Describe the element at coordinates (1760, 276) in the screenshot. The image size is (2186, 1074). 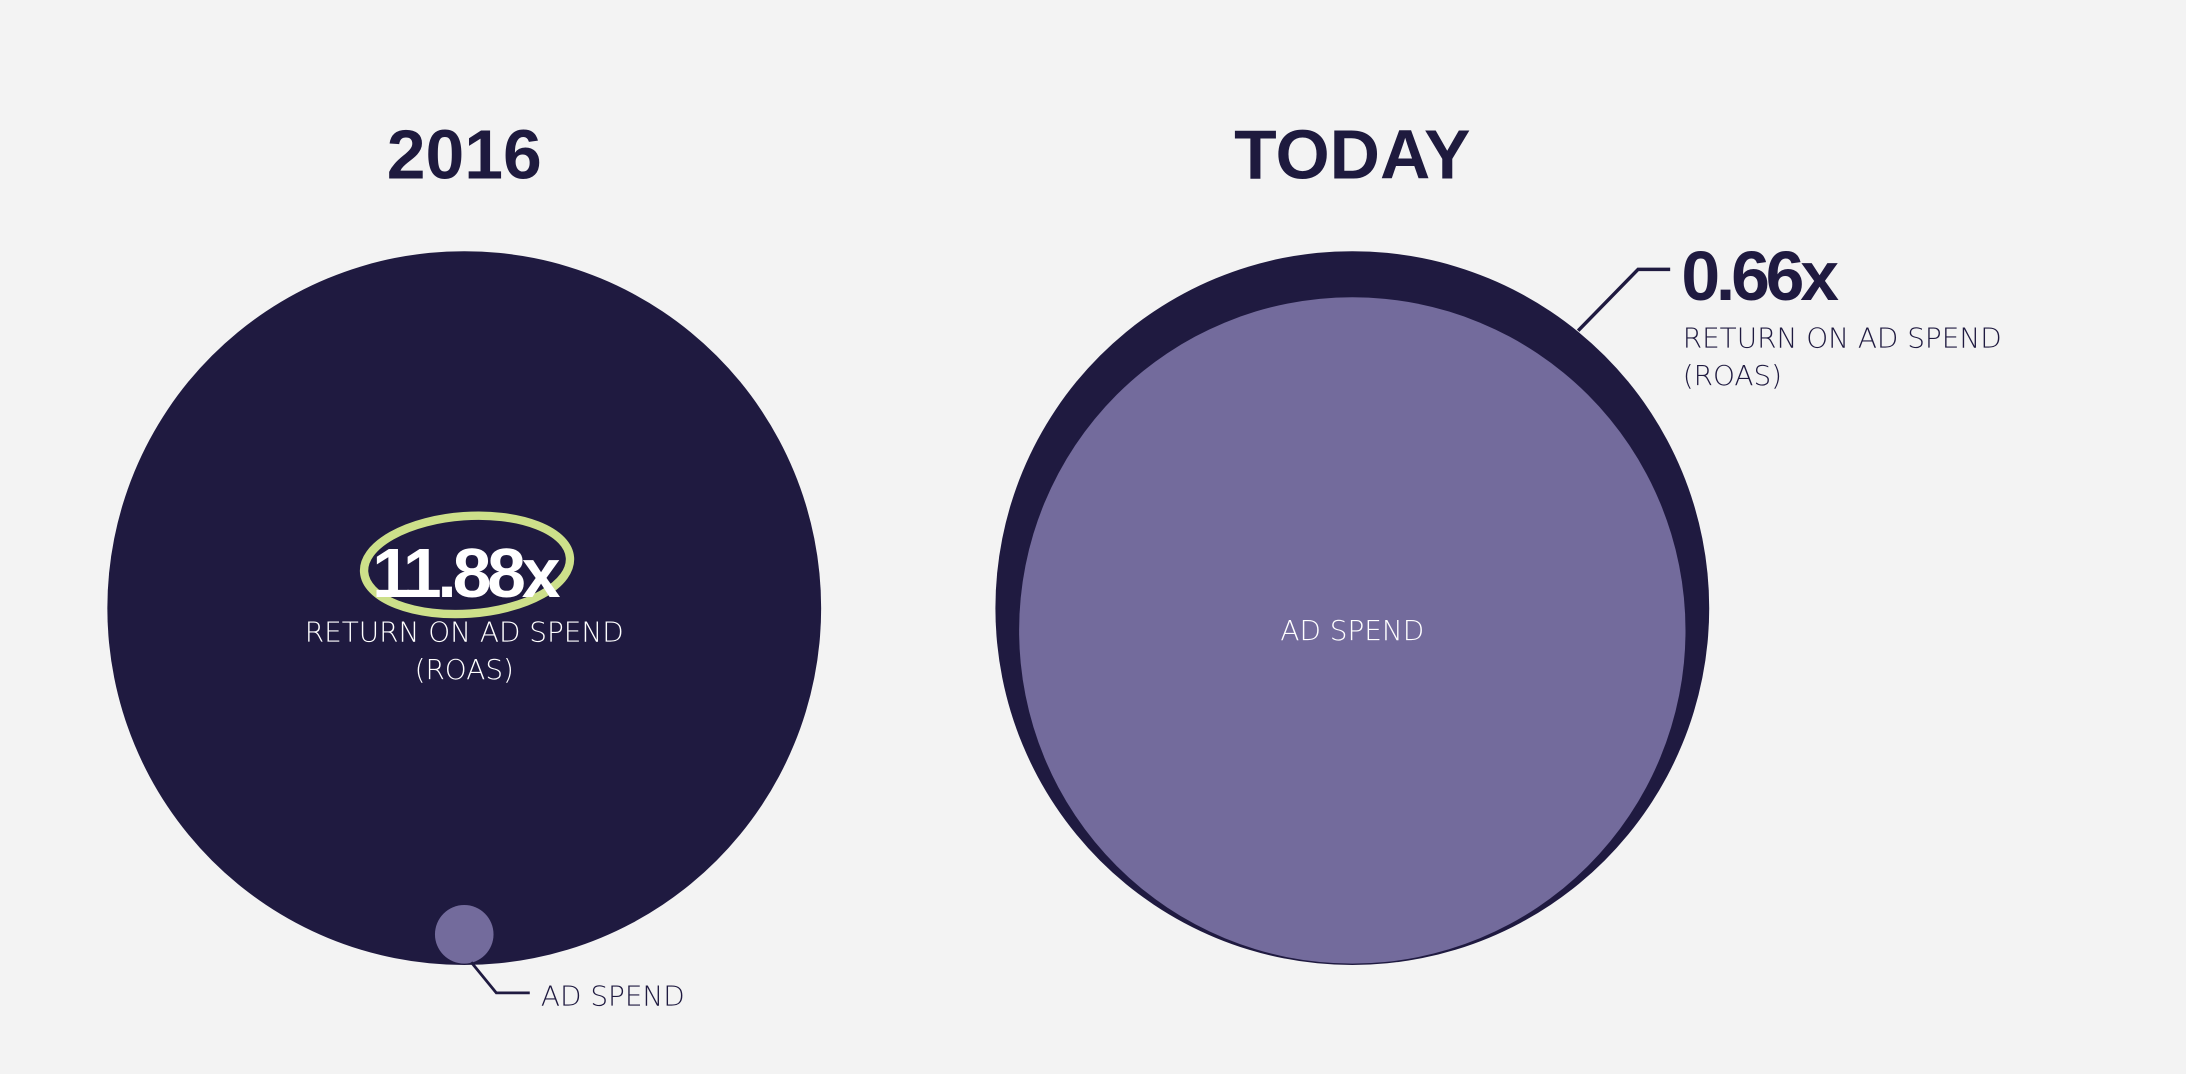
I see `roas-value: 0.66x` at that location.